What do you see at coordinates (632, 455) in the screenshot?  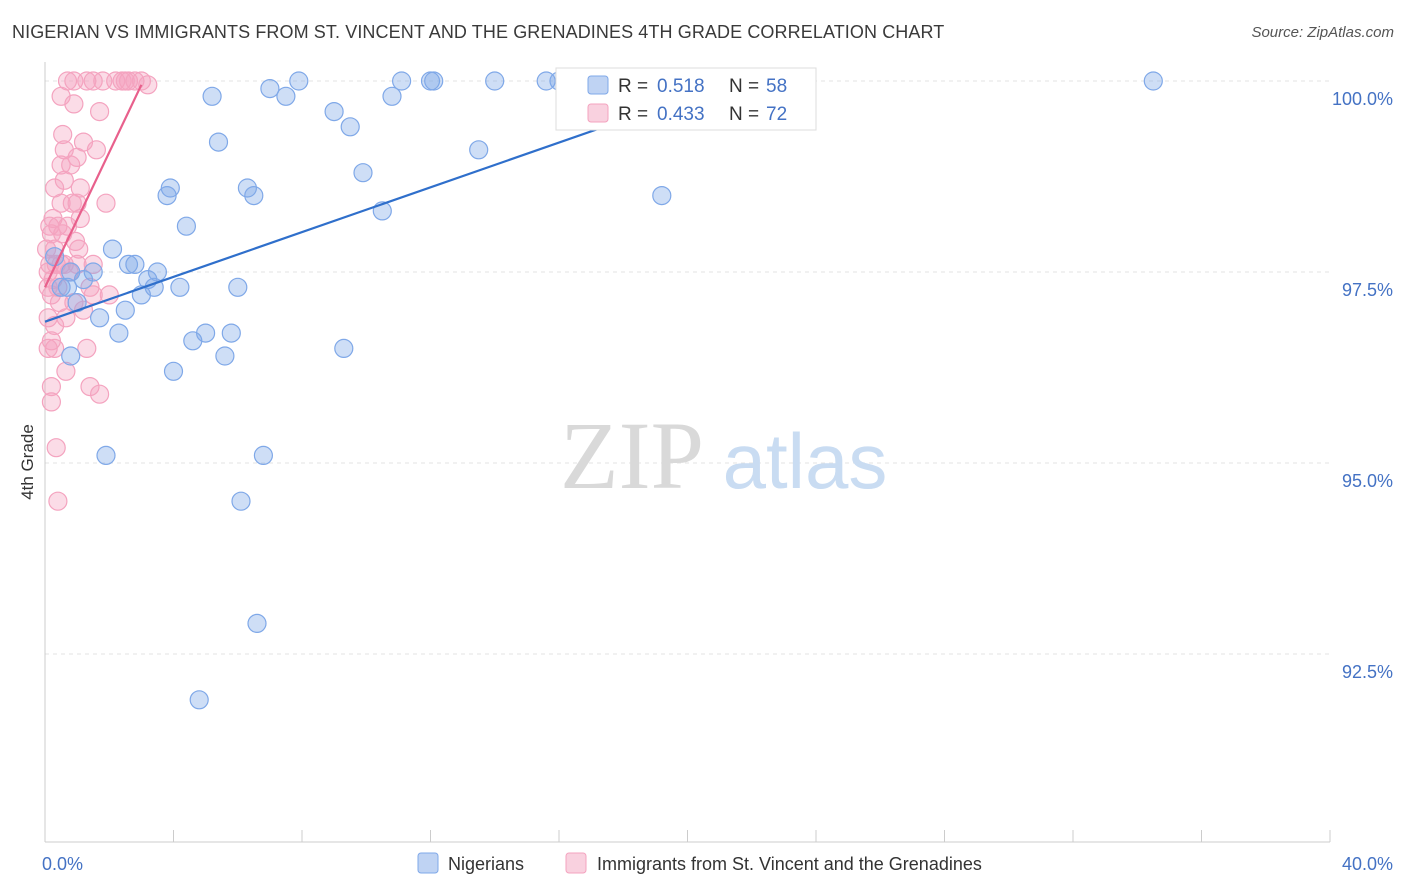 I see `watermark-zip: ZIP` at bounding box center [632, 455].